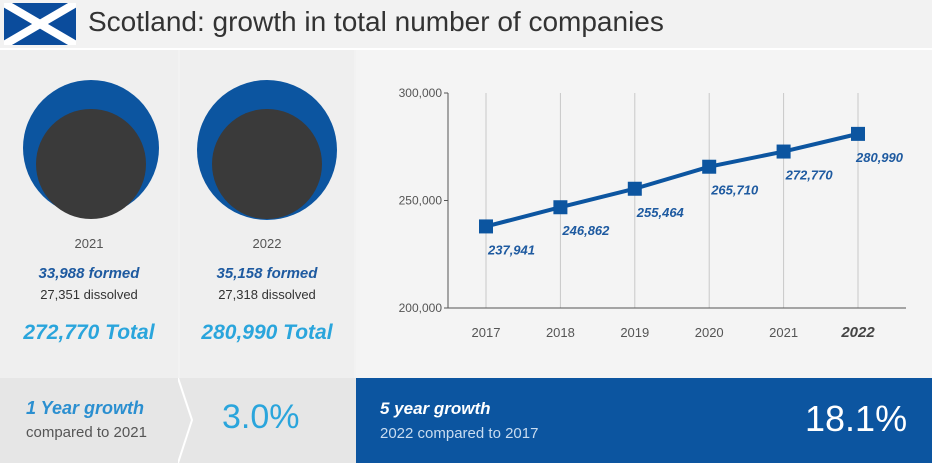 This screenshot has width=932, height=463. I want to click on x-tick-label: 2019, so click(634, 332).